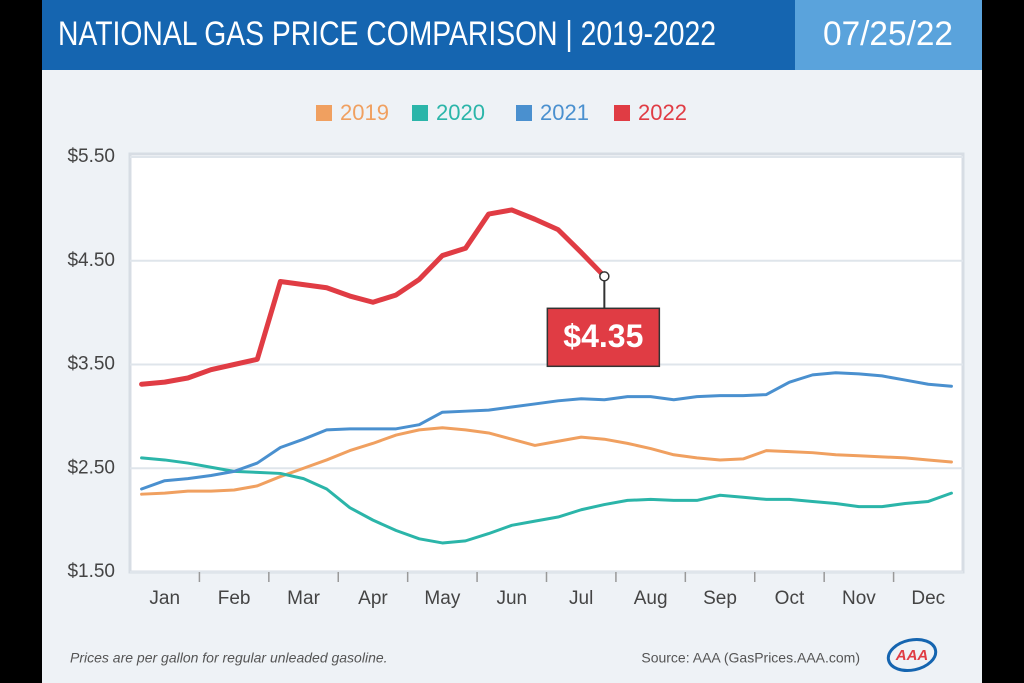 The width and height of the screenshot is (1024, 683). Describe the element at coordinates (581, 598) in the screenshot. I see `x-tick-label: Jul` at that location.